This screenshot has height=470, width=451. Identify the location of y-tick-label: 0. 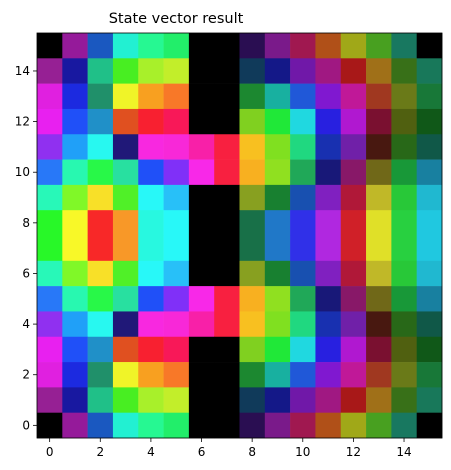
(26, 425).